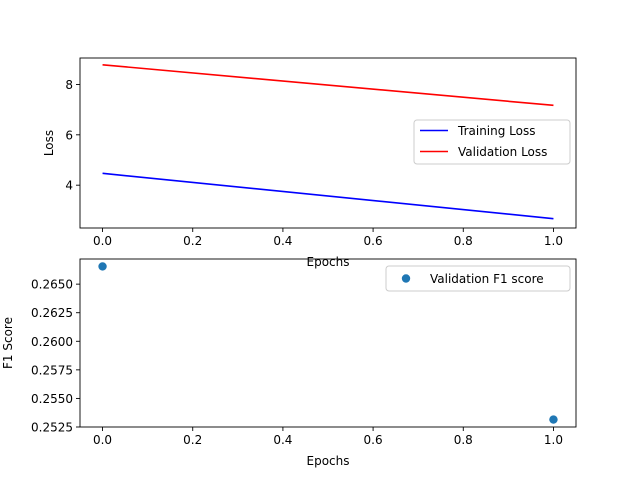 The height and width of the screenshot is (480, 640). What do you see at coordinates (69, 85) in the screenshot?
I see `y-tick-label: 8` at bounding box center [69, 85].